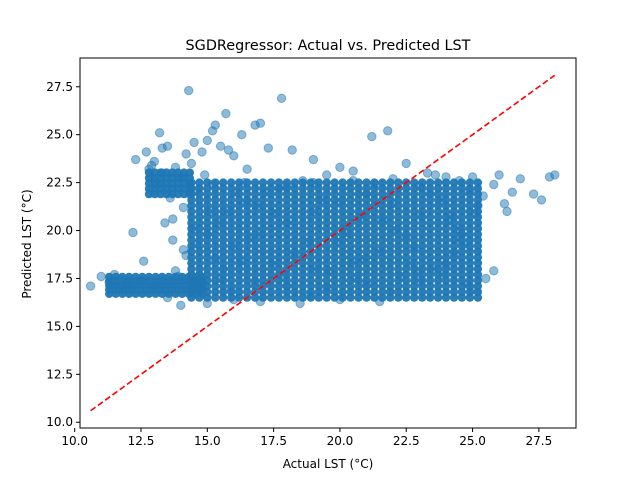 The width and height of the screenshot is (640, 480). Describe the element at coordinates (59, 231) in the screenshot. I see `y-tick-label: 20.0` at that location.